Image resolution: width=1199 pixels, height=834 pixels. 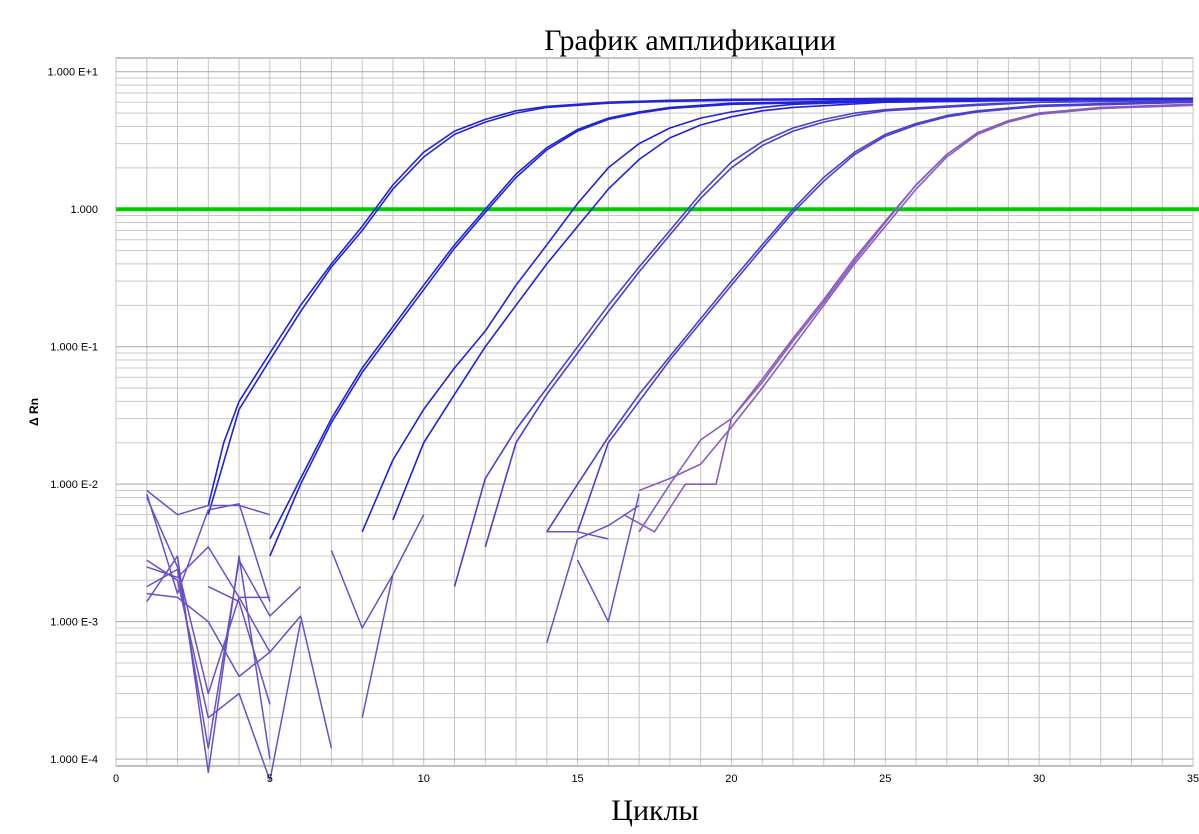 I want to click on y-tick-label: 1.000 E+1, so click(x=73, y=73).